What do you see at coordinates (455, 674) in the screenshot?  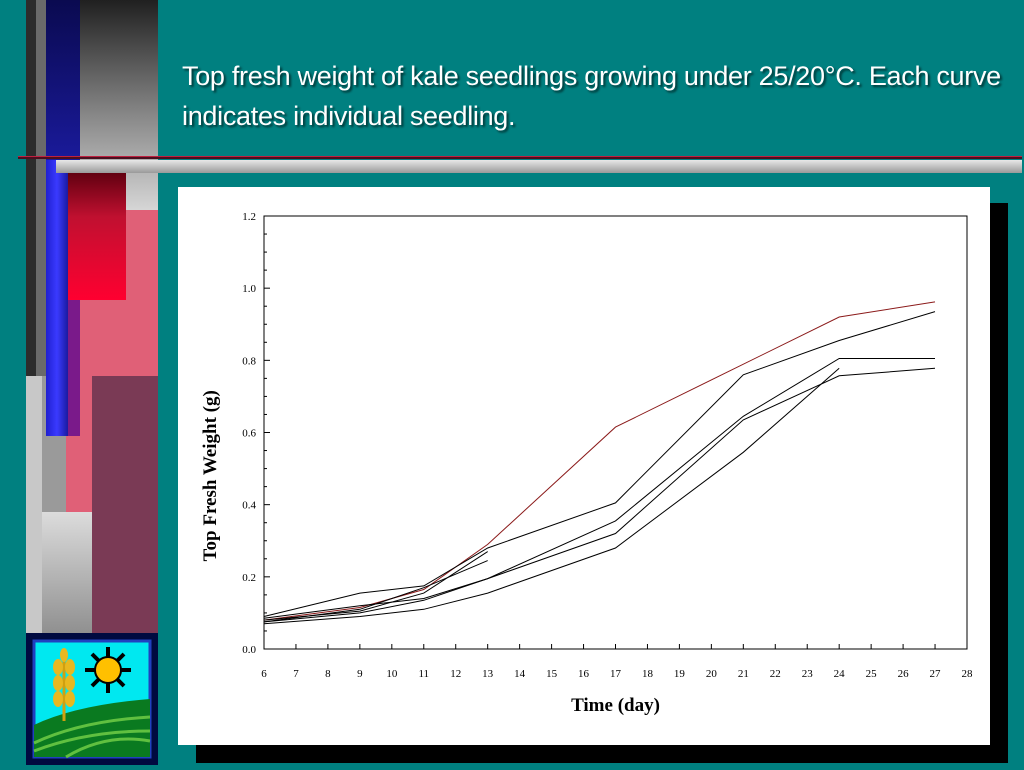 I see `x-tick-label: 12` at bounding box center [455, 674].